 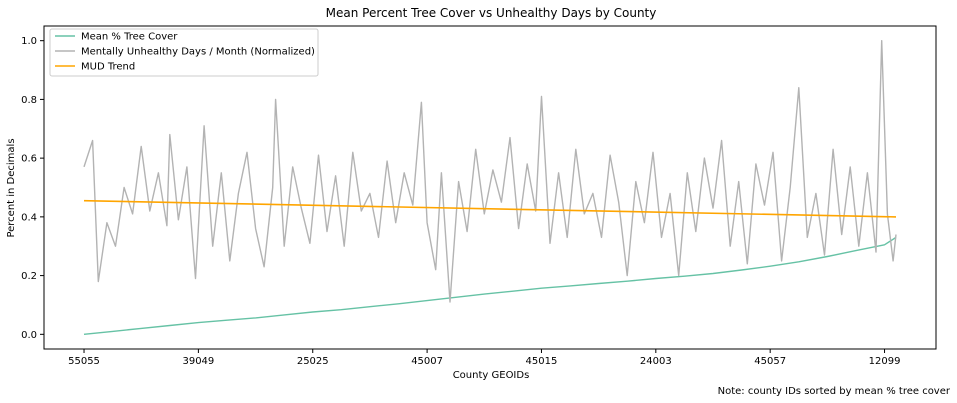 What do you see at coordinates (656, 361) in the screenshot?
I see `x-tick-label: 24003` at bounding box center [656, 361].